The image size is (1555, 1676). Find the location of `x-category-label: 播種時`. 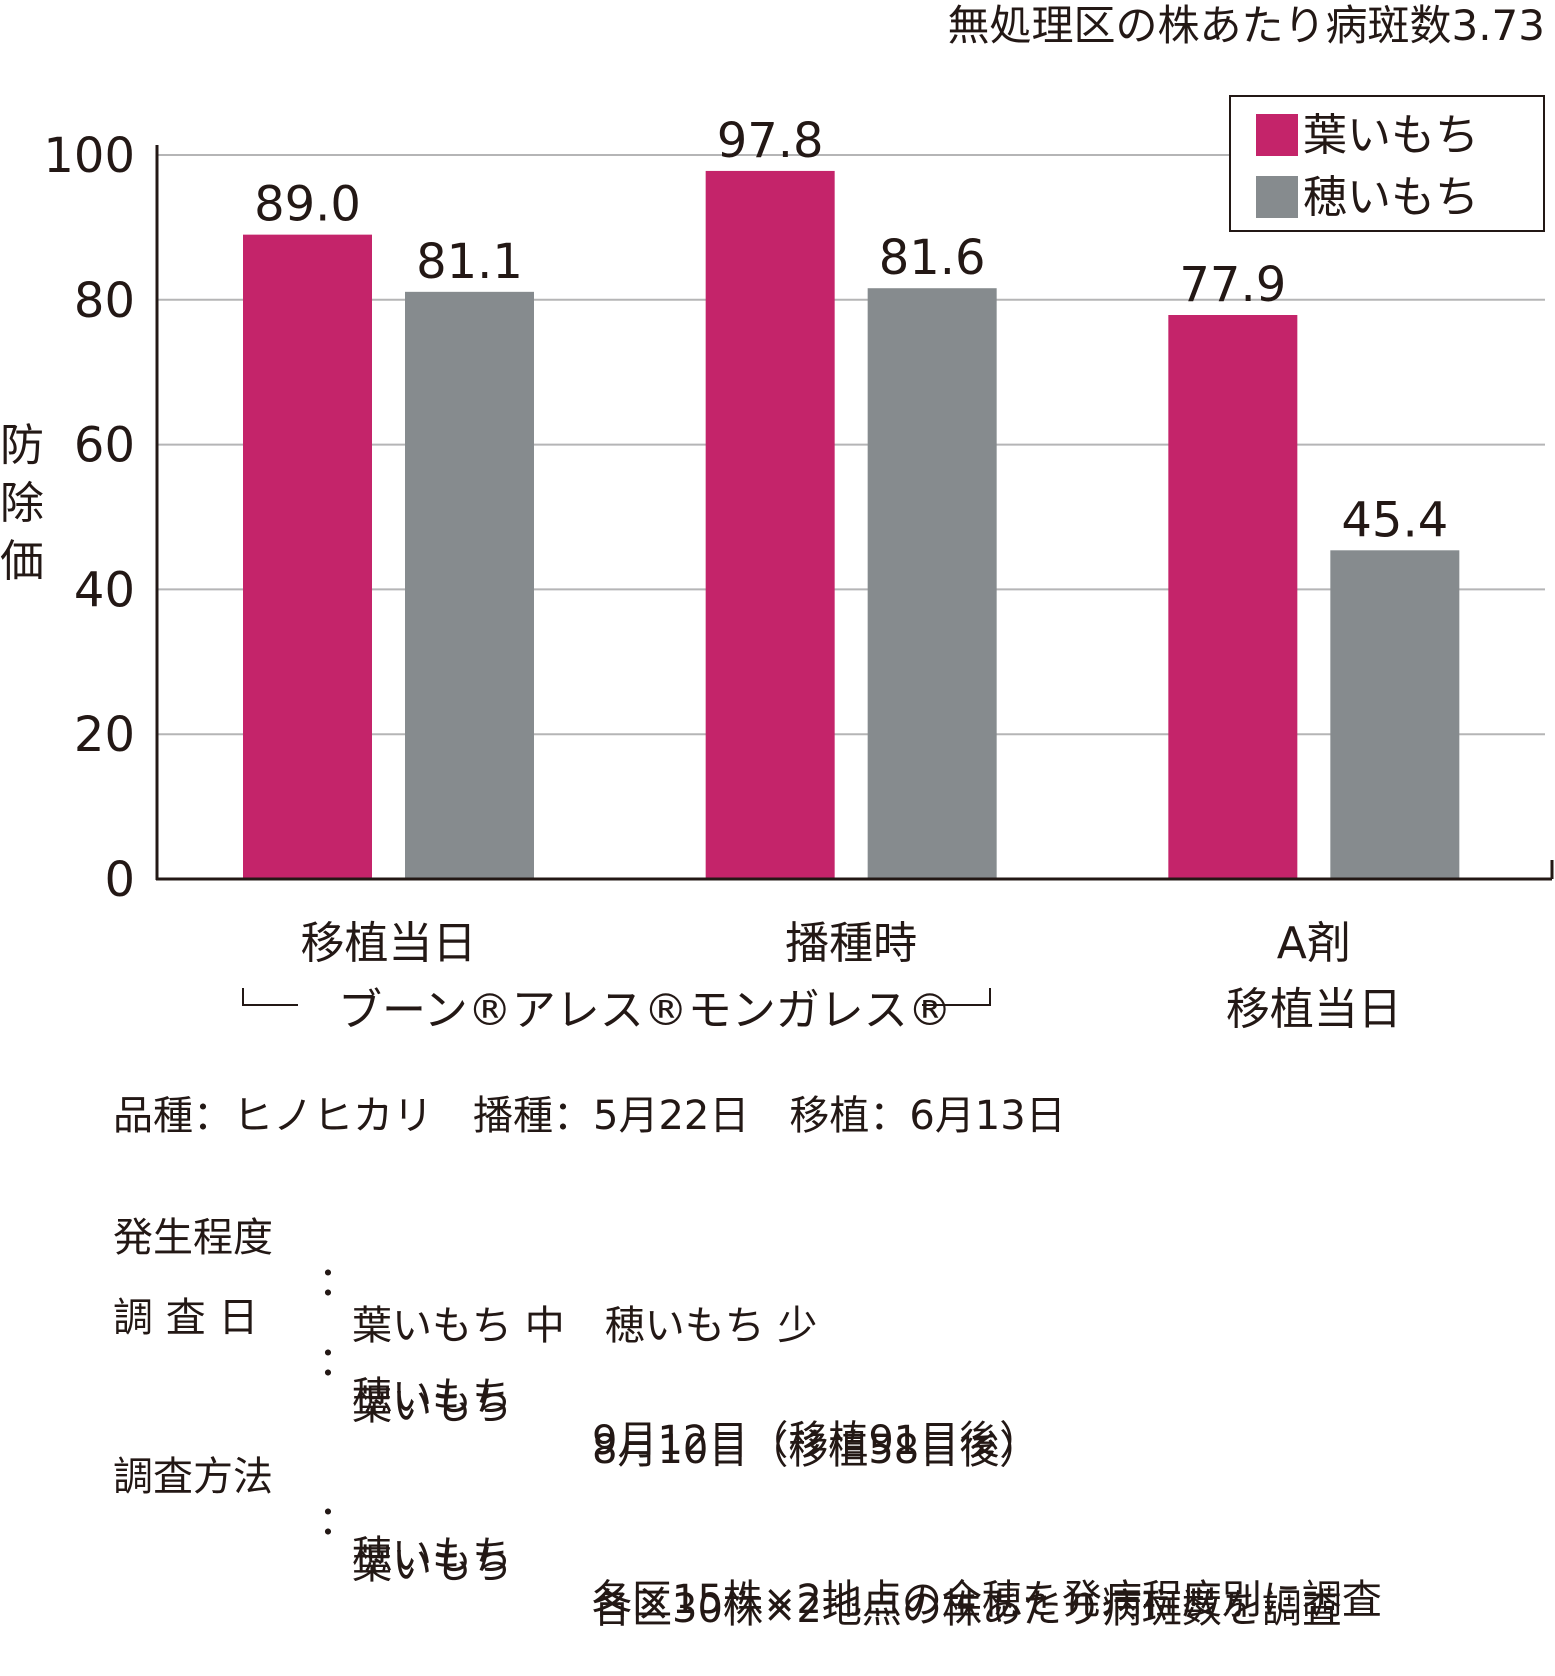

x-category-label: 播種時 is located at coordinates (851, 943).